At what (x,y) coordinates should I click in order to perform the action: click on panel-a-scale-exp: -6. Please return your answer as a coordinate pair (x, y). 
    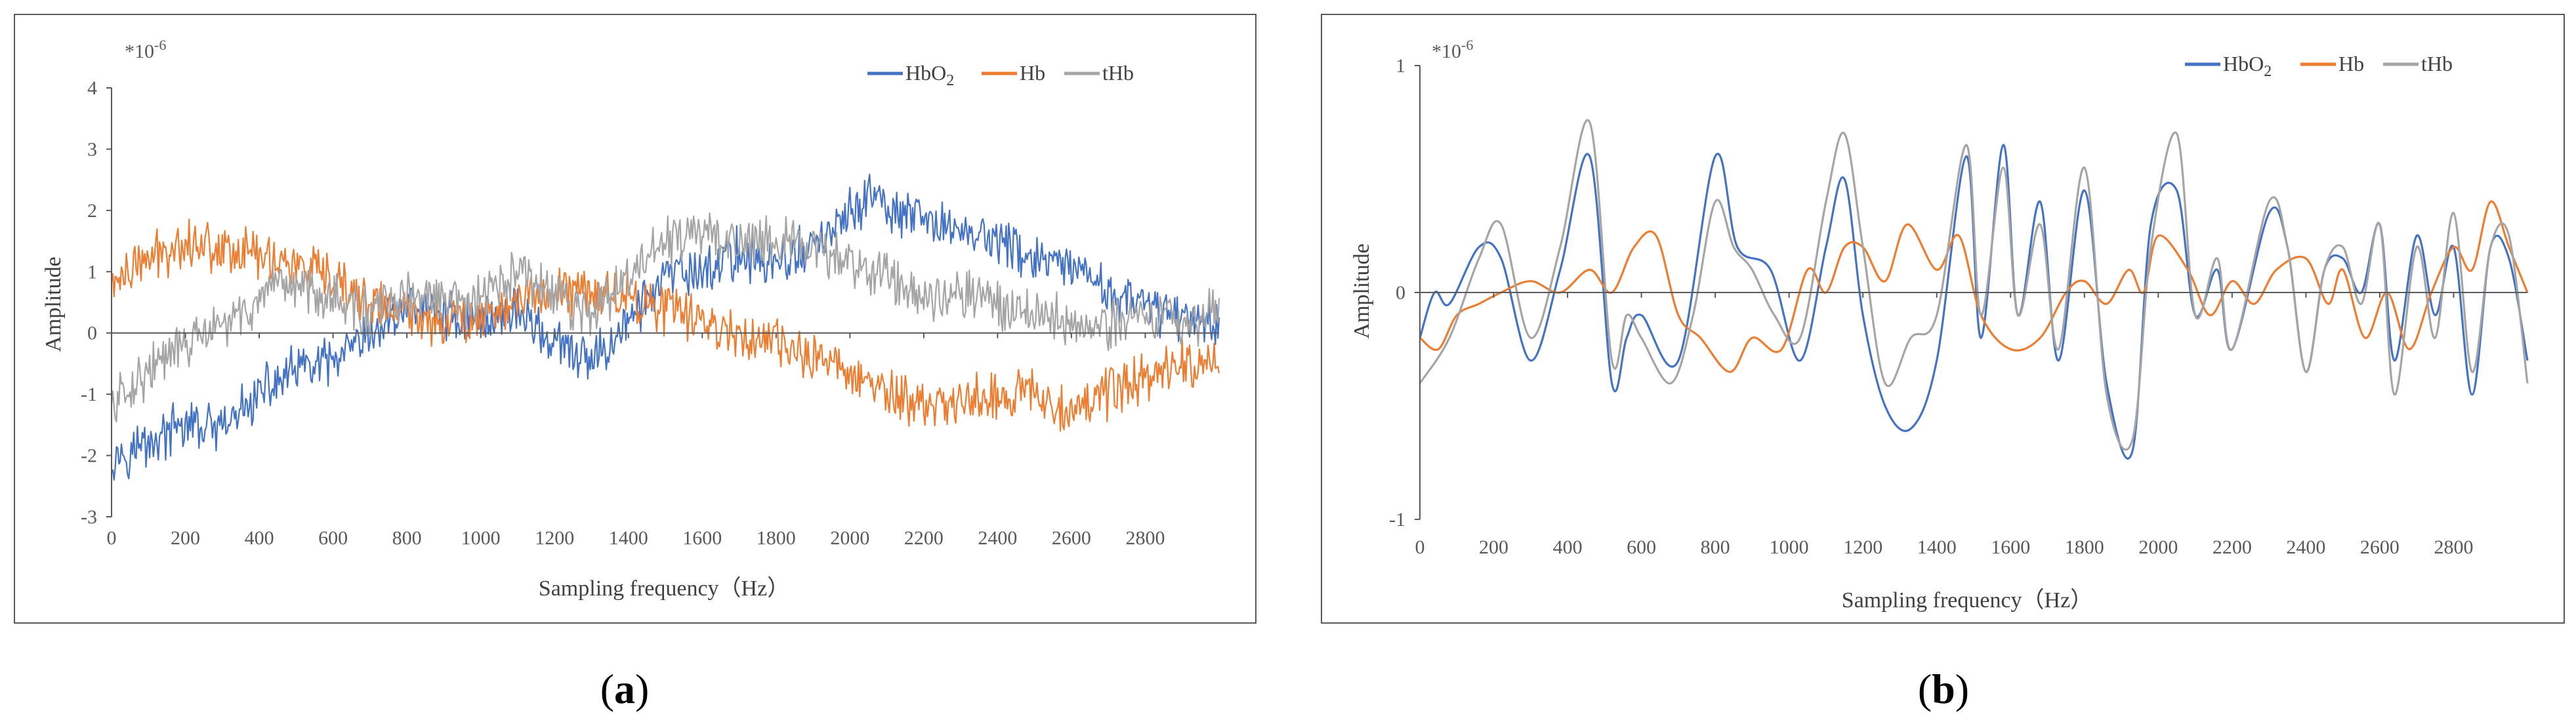
    Looking at the image, I should click on (160, 45).